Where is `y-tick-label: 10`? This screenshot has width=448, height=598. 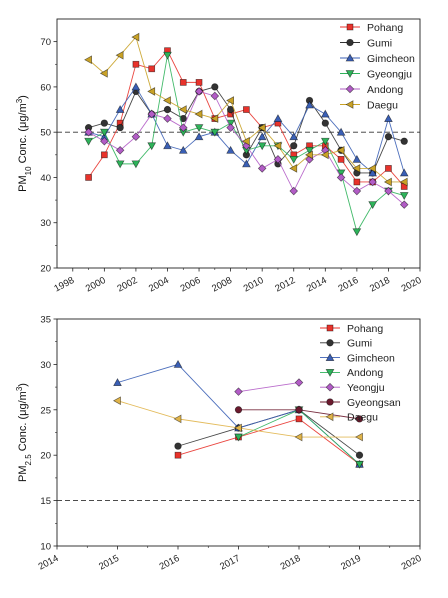 y-tick-label: 10 is located at coordinates (45, 547).